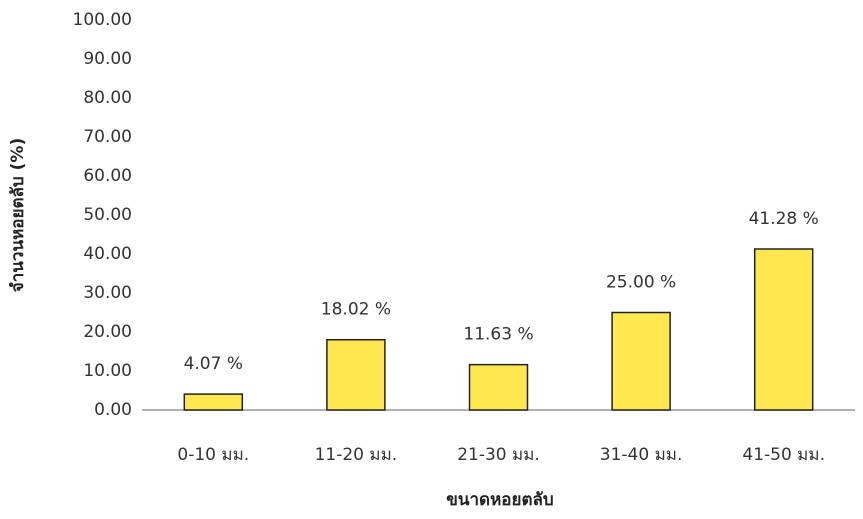  Describe the element at coordinates (641, 283) in the screenshot. I see `data-label: 25.00 %` at that location.